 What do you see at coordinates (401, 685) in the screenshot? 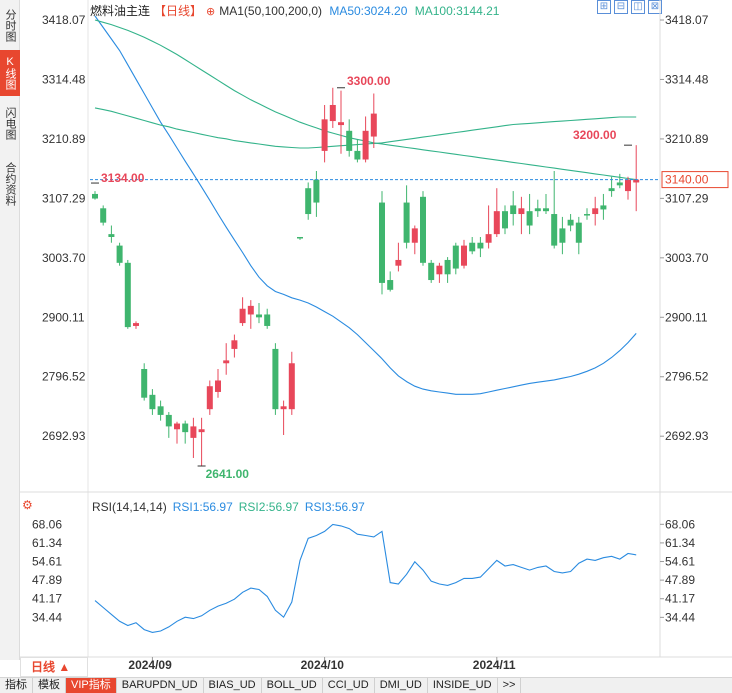
I see `tab-dmi: DMI_UD` at bounding box center [401, 685].